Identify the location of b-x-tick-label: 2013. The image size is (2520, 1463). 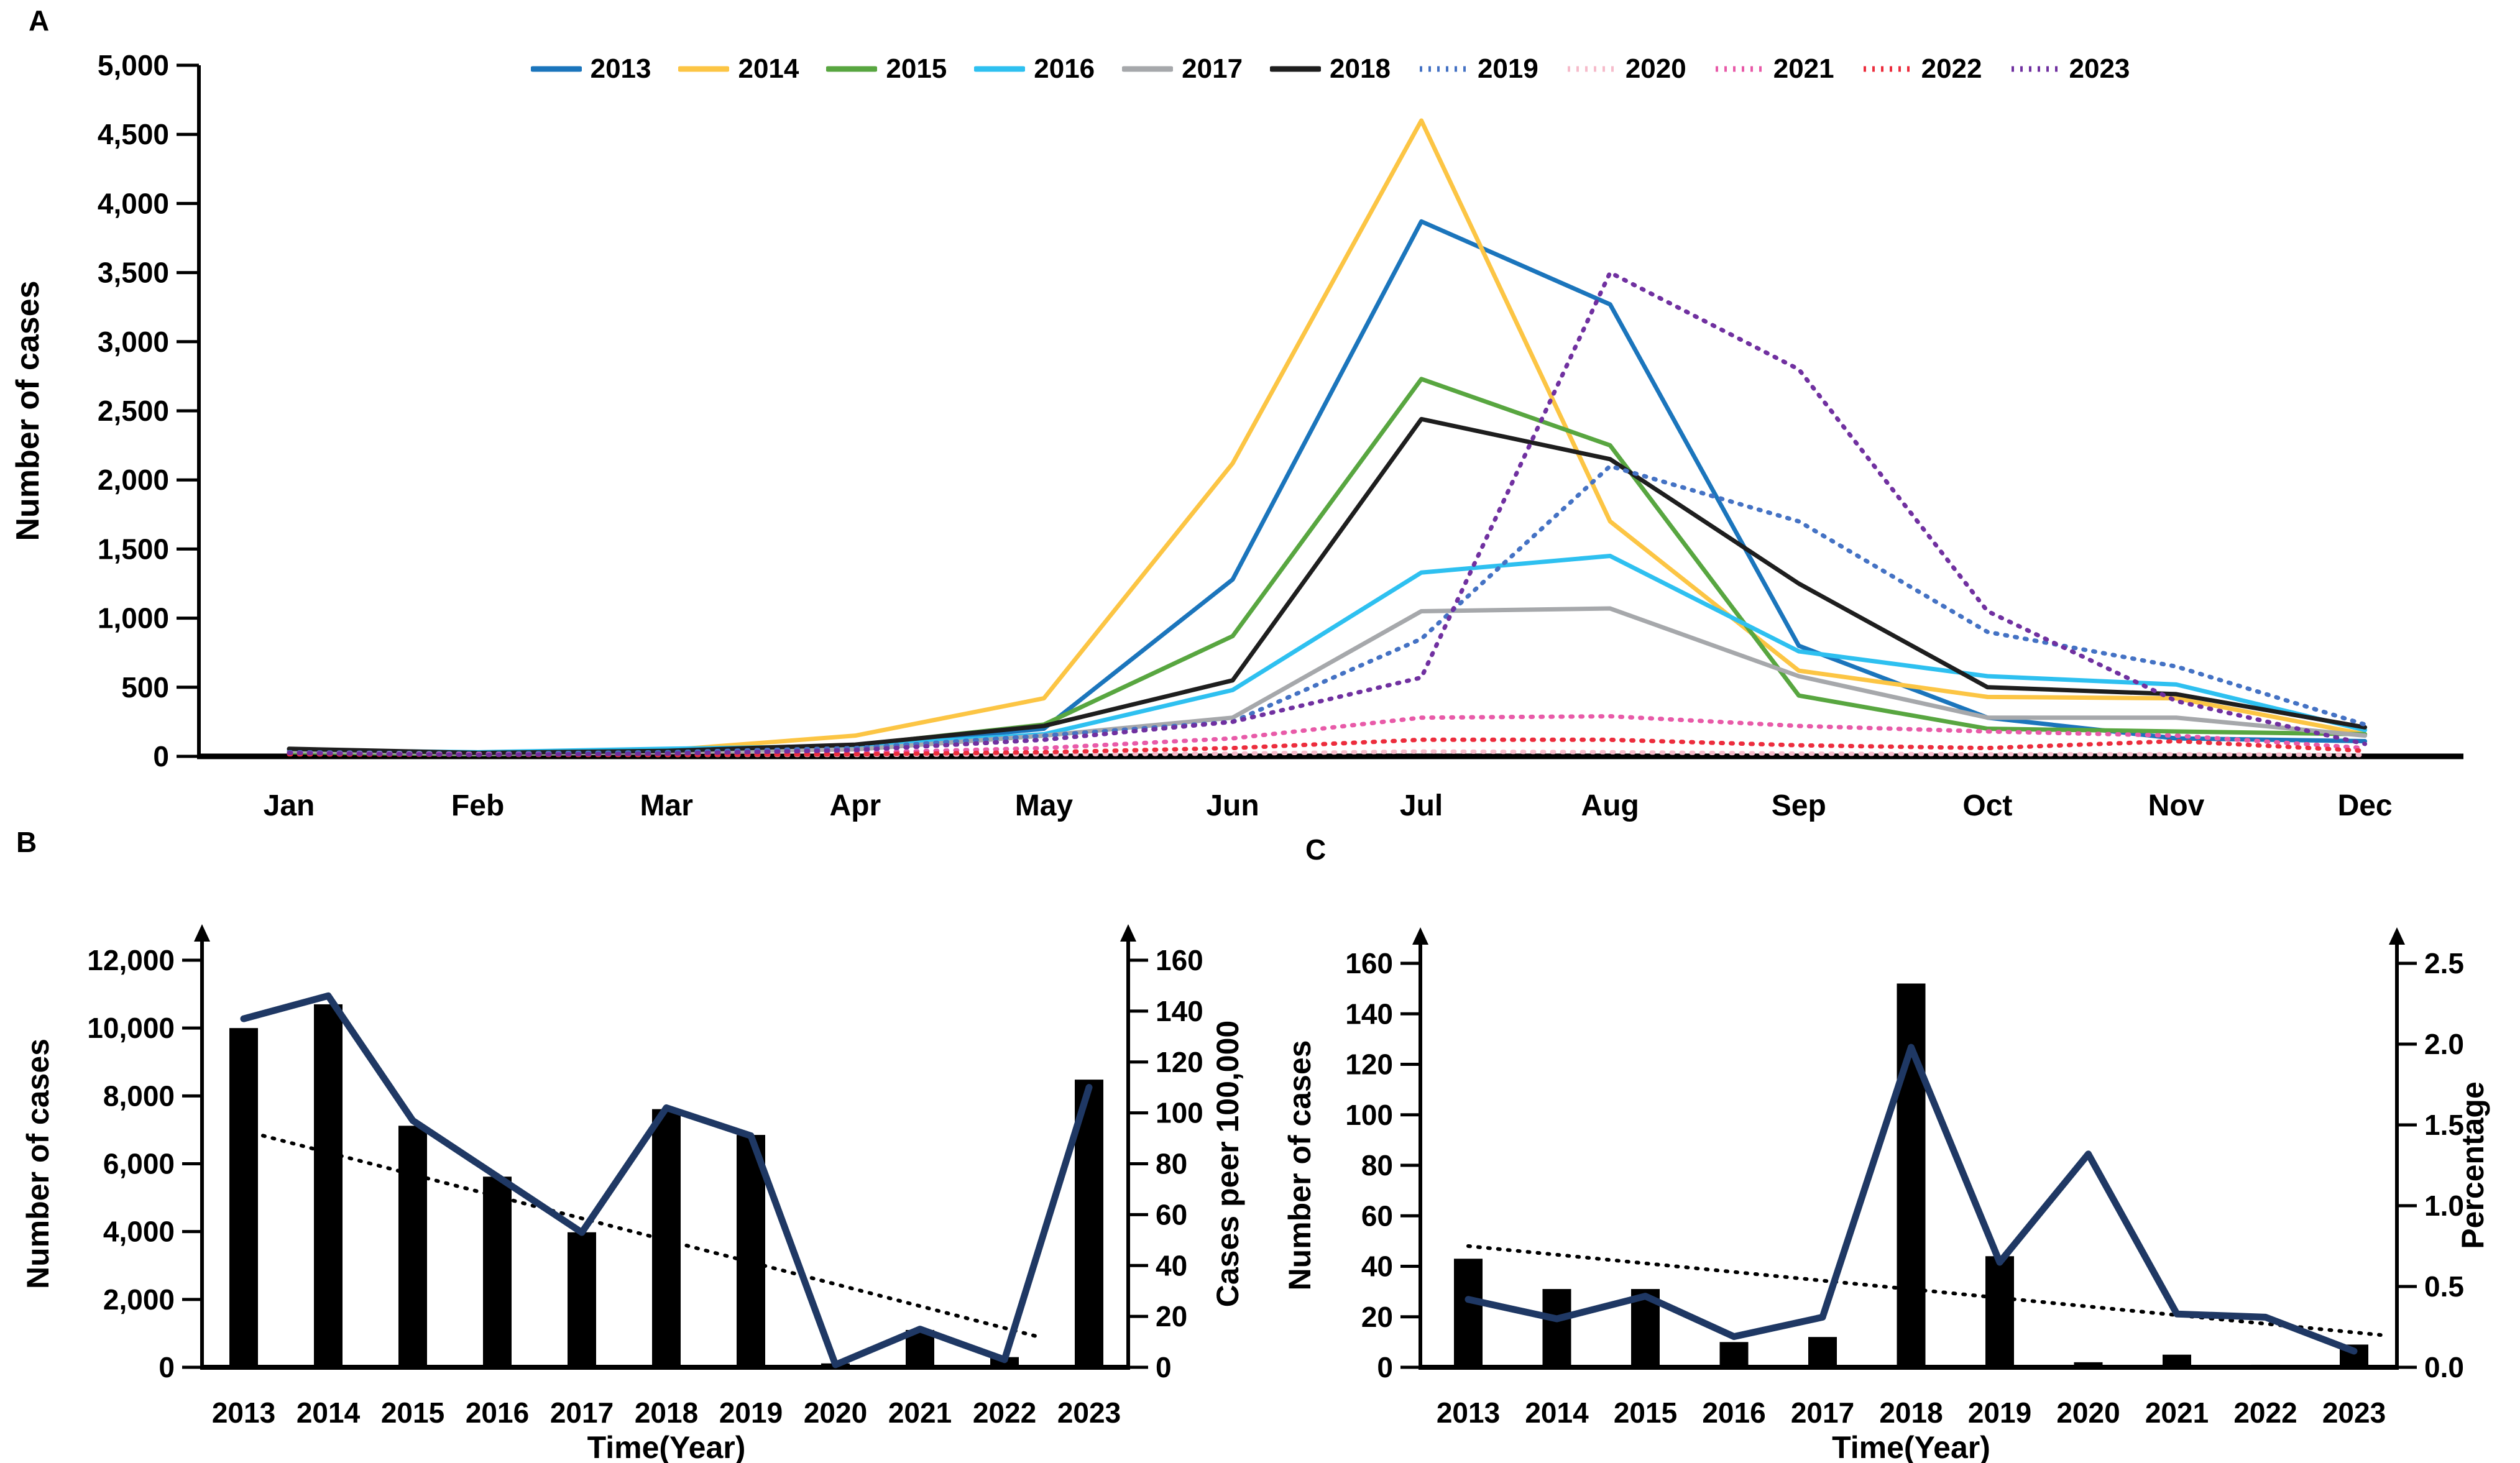
(244, 1412).